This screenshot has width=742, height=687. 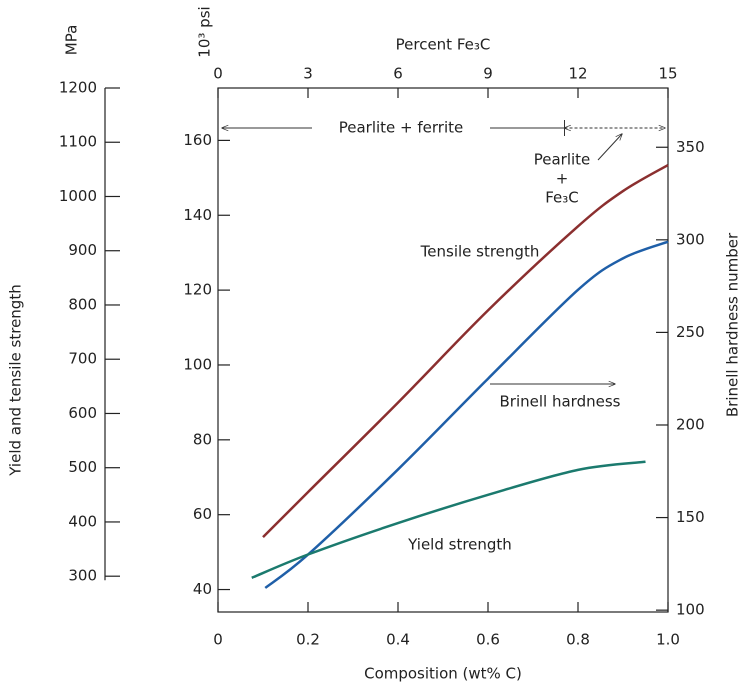 I want to click on x-tick-label: 0.4, so click(x=398, y=640).